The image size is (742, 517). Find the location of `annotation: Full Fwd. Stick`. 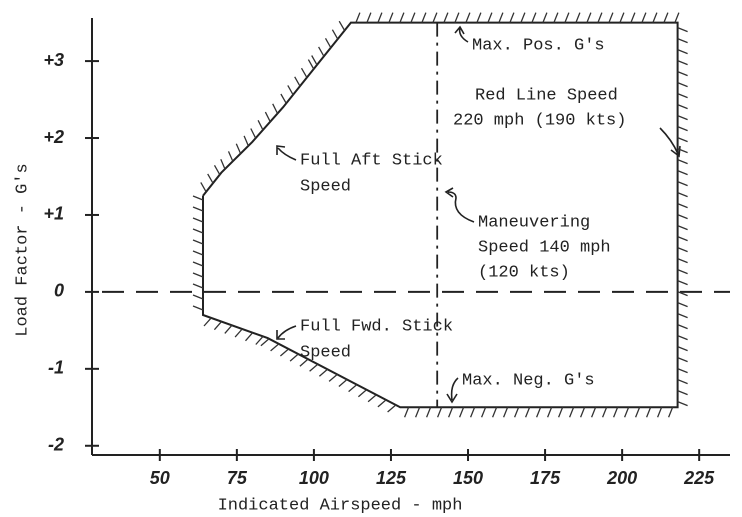

annotation: Full Fwd. Stick is located at coordinates (376, 326).